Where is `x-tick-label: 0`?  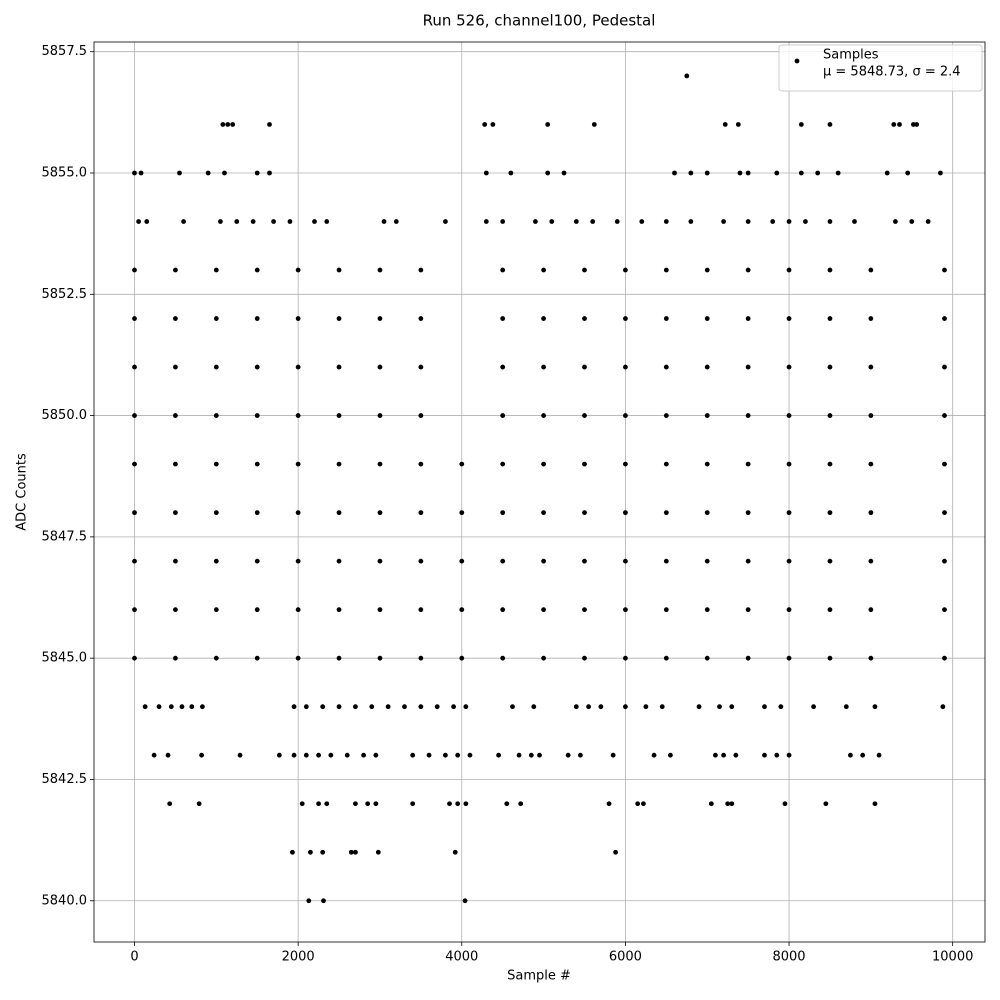 x-tick-label: 0 is located at coordinates (134, 957).